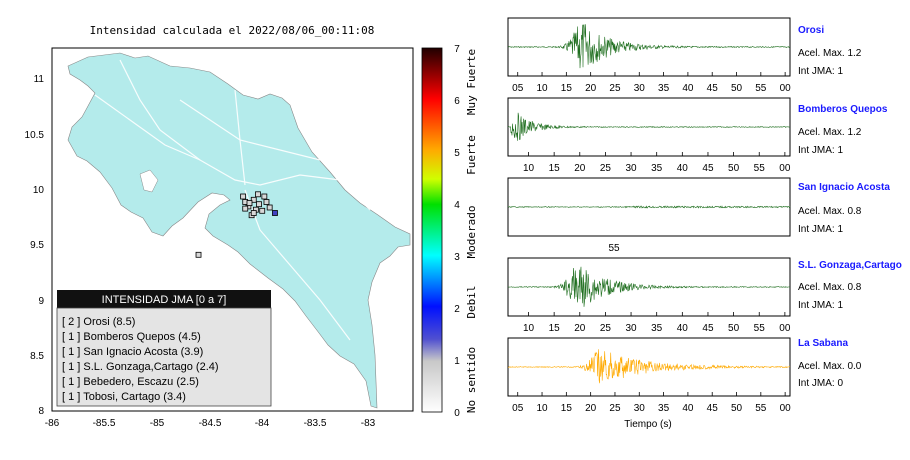 The image size is (910, 460). Describe the element at coordinates (820, 383) in the screenshot. I see `station-int: Int JMA: 0` at that location.